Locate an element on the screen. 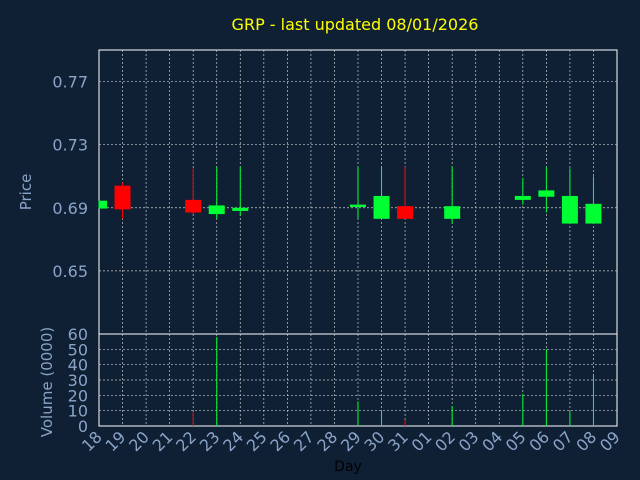 This screenshot has width=640, height=480. volume-y-tick-label: 10 is located at coordinates (78, 411).